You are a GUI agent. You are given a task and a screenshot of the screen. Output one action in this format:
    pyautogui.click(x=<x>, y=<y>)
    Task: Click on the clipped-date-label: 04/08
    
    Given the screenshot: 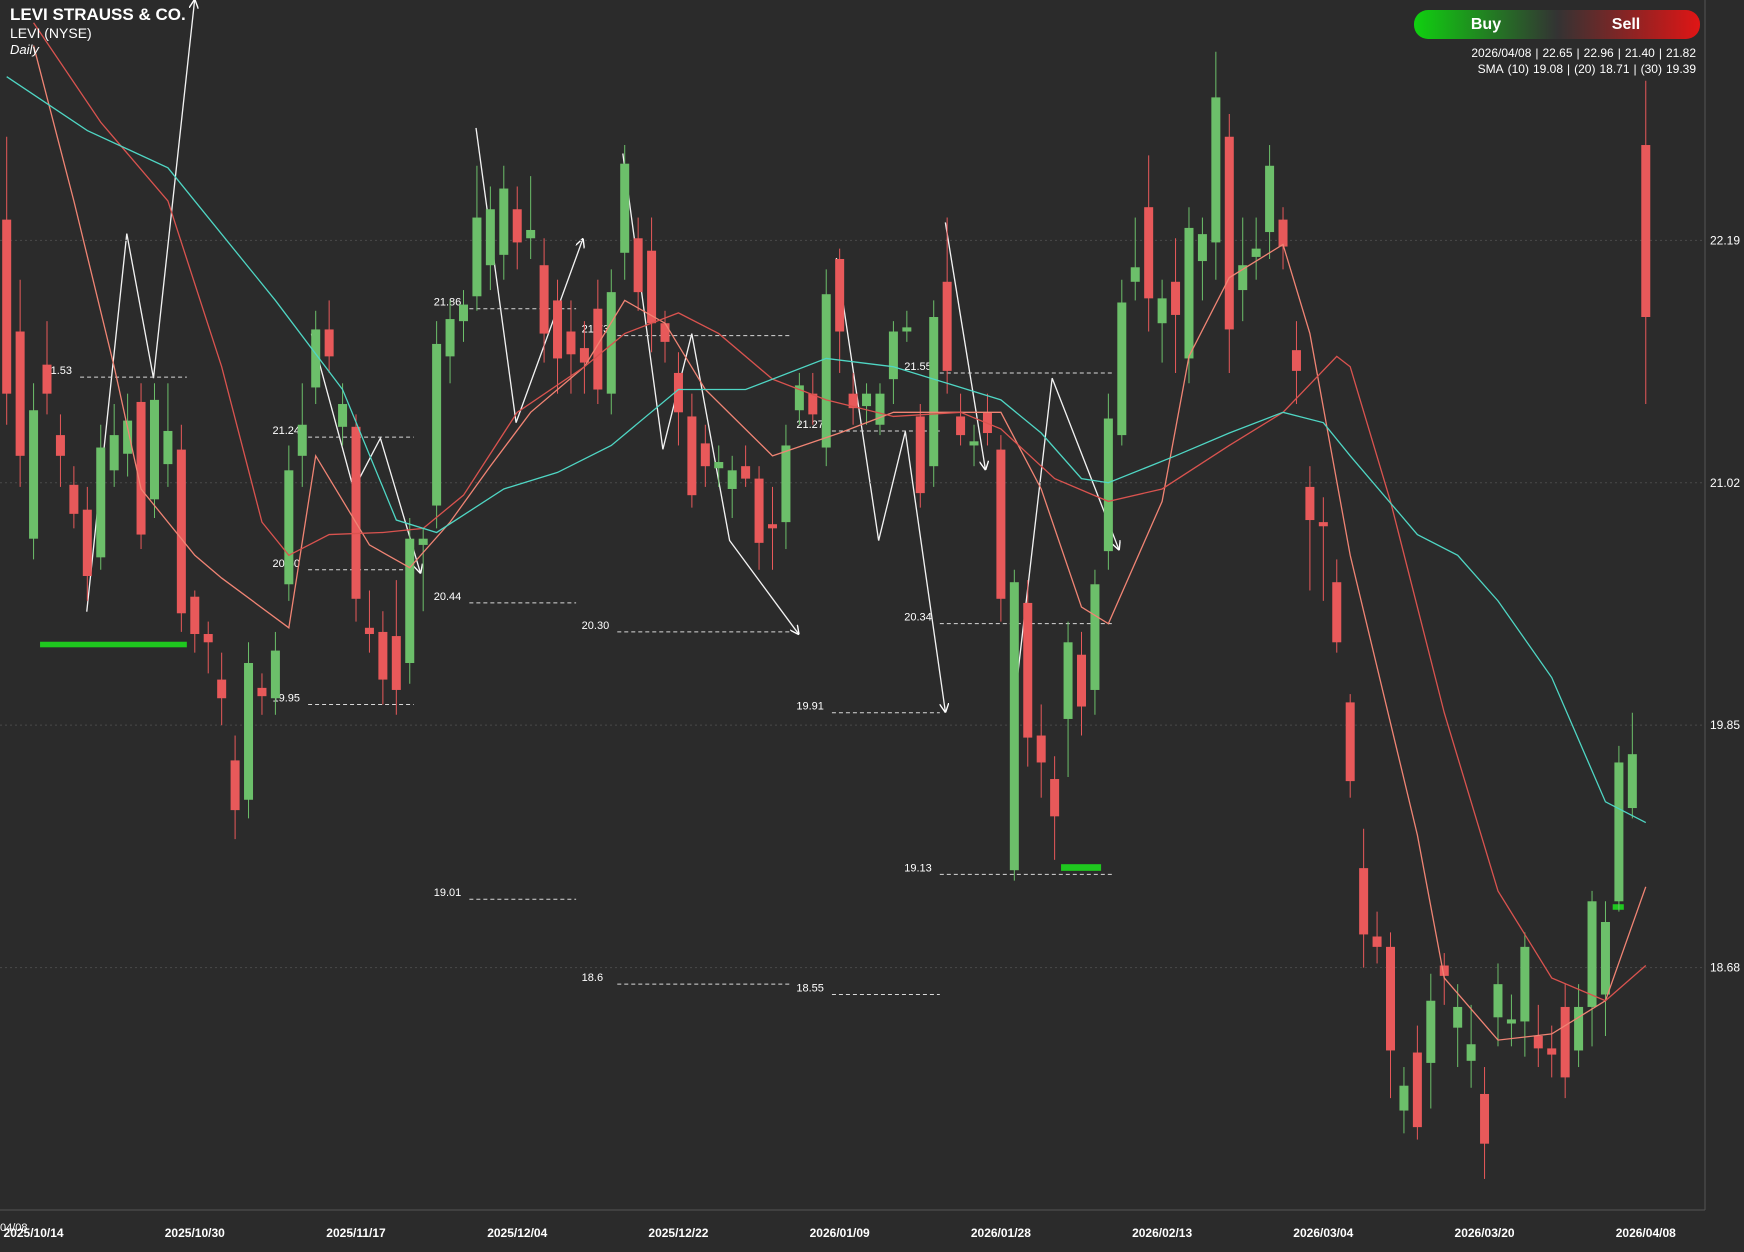 What is the action you would take?
    pyautogui.click(x=14, y=1228)
    